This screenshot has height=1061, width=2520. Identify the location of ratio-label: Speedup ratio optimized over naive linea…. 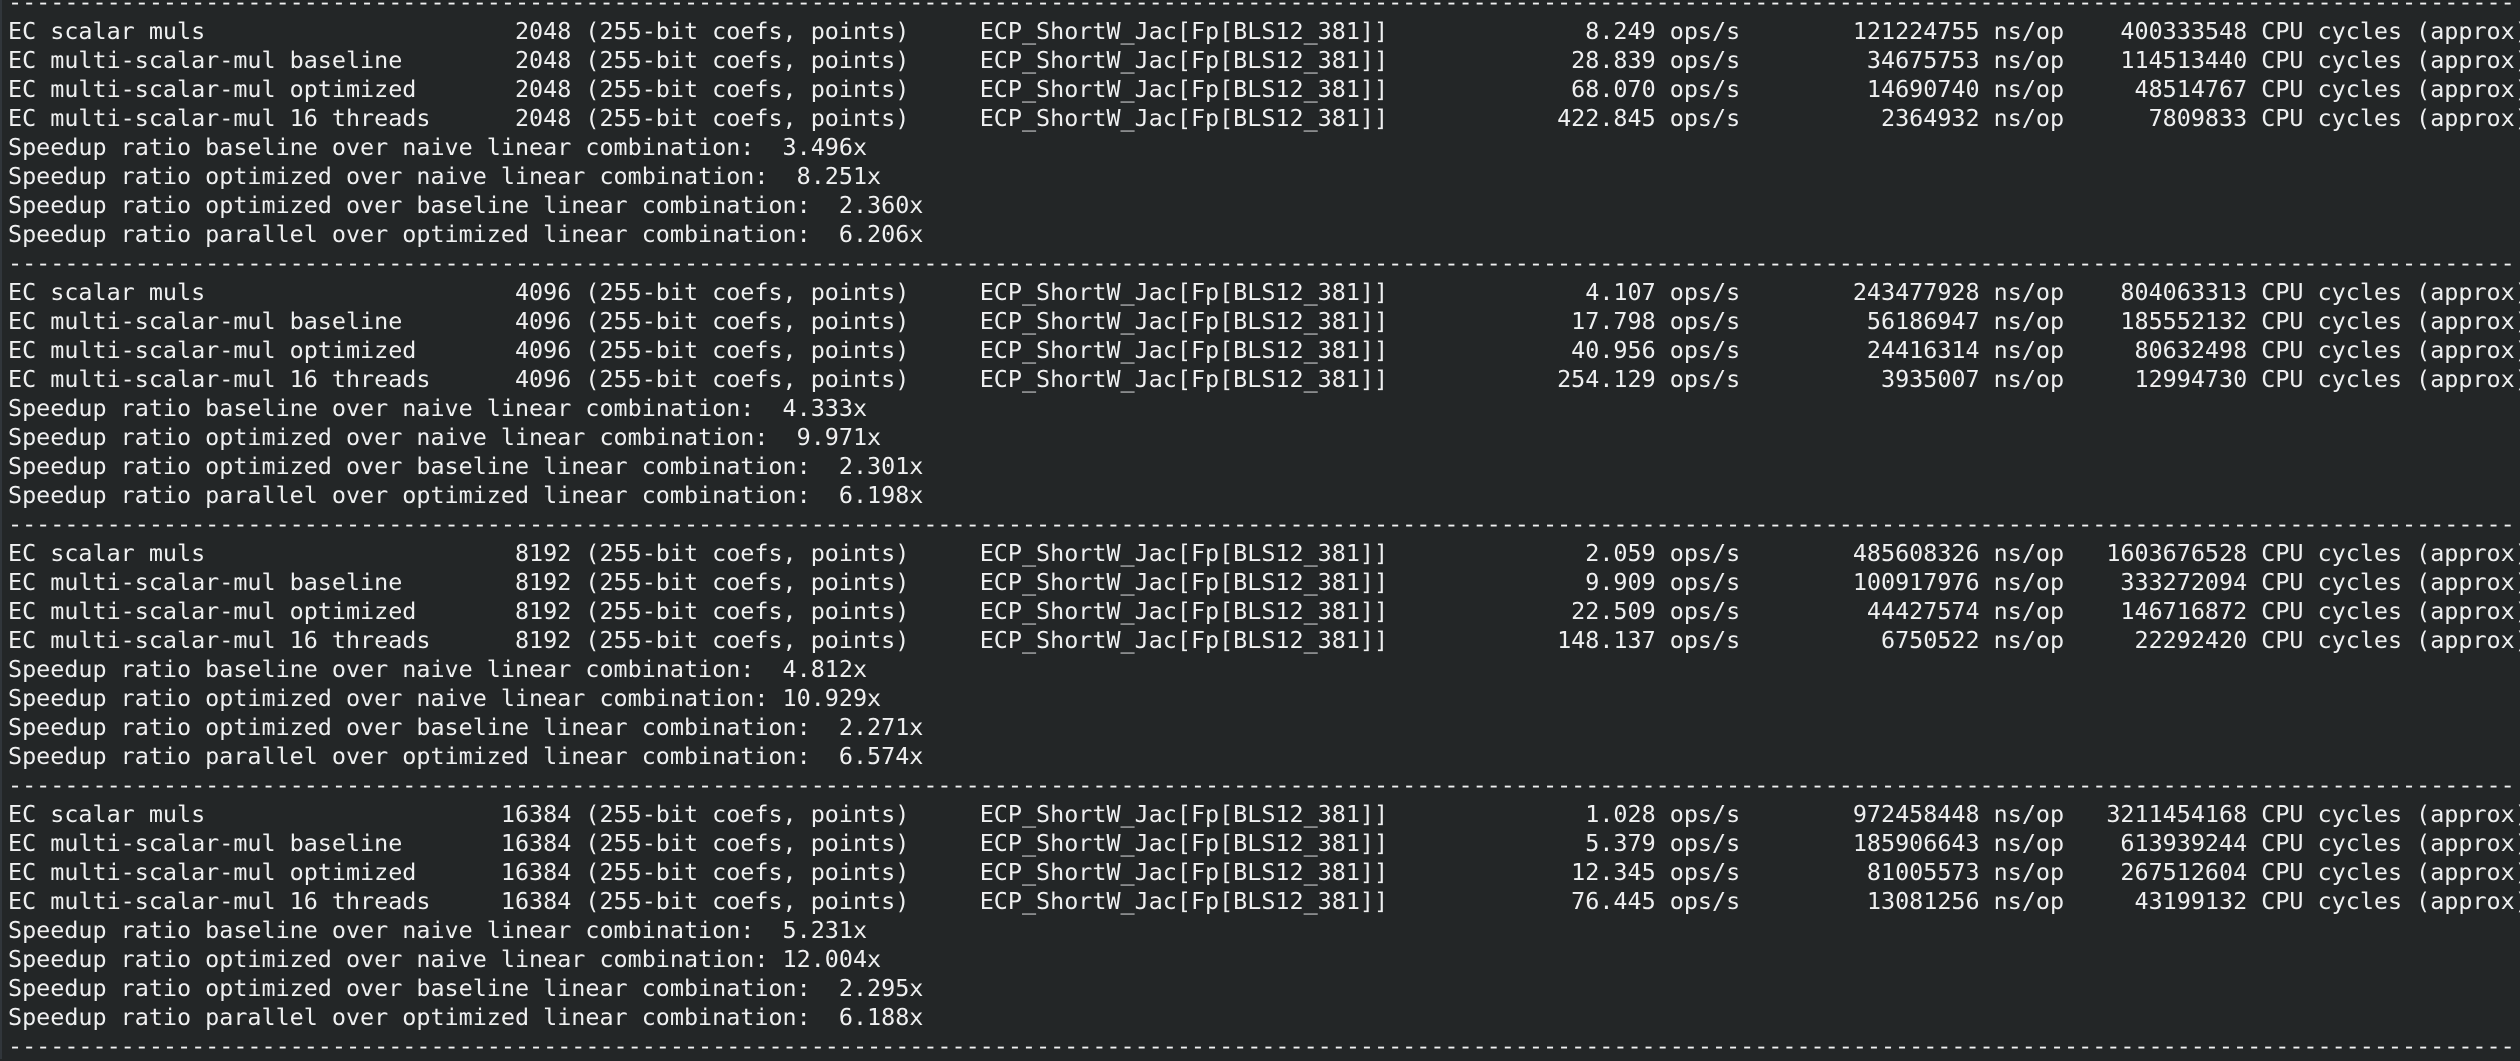
(388, 176).